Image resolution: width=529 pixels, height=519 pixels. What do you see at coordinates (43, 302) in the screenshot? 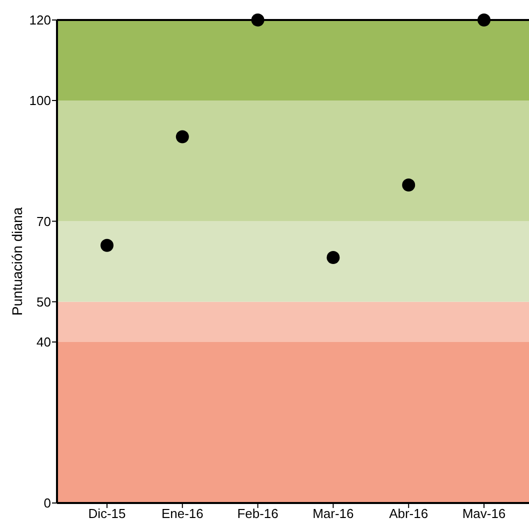
I see `y-tick-label: 50` at bounding box center [43, 302].